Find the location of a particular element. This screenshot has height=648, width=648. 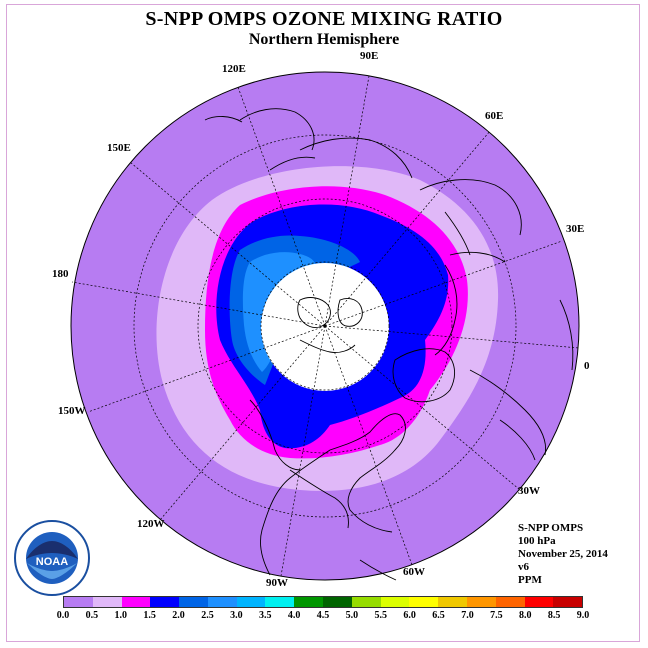

colorbar-tick-label: 1.5 is located at coordinates (149, 615).